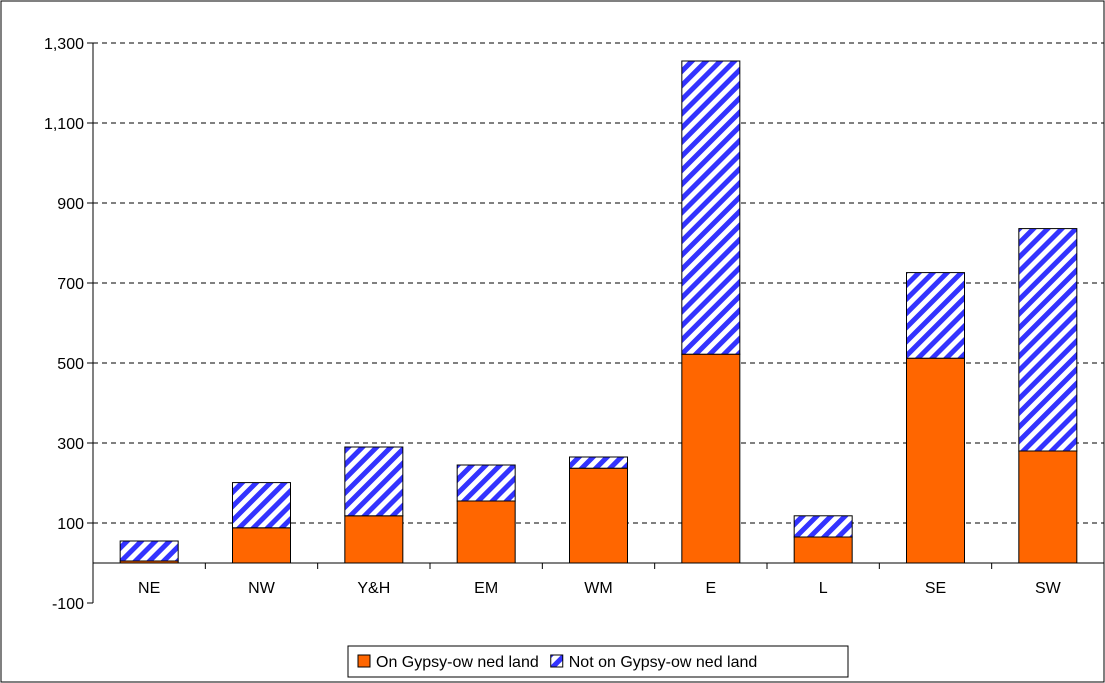  I want to click on x-tick-label: Y&H, so click(373, 588).